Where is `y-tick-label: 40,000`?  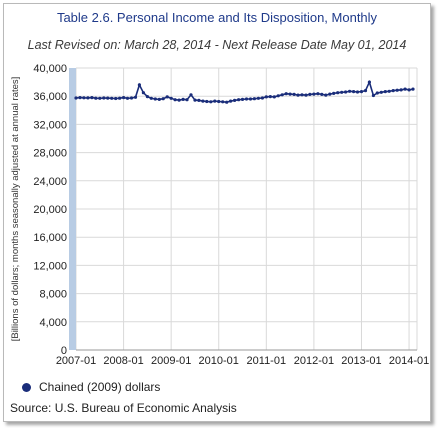 y-tick-label: 40,000 is located at coordinates (50, 69).